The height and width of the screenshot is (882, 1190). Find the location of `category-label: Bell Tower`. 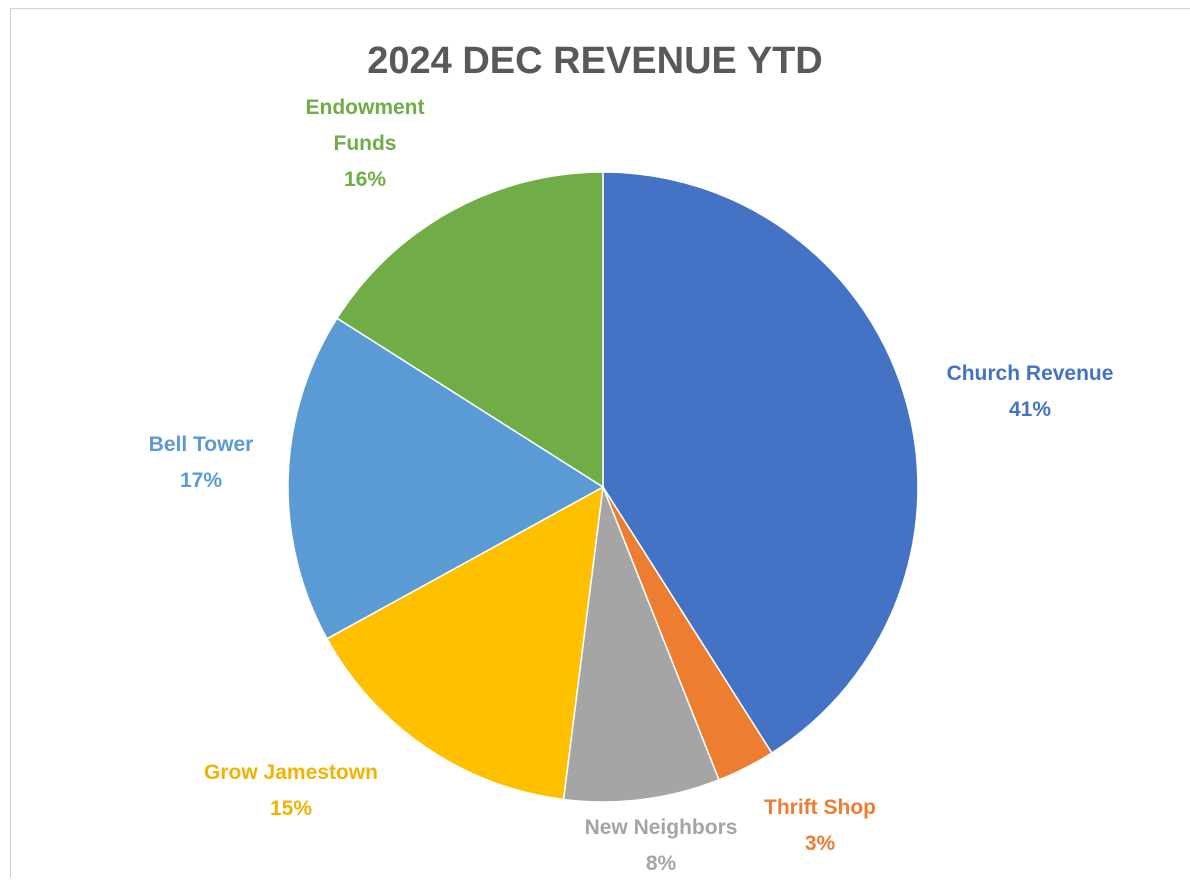

category-label: Bell Tower is located at coordinates (201, 444).